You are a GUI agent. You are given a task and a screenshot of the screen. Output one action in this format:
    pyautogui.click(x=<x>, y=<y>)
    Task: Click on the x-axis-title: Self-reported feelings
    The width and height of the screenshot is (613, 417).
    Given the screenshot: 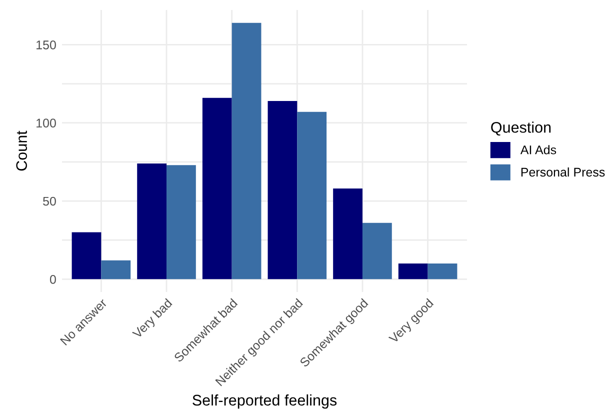 What is the action you would take?
    pyautogui.click(x=264, y=401)
    